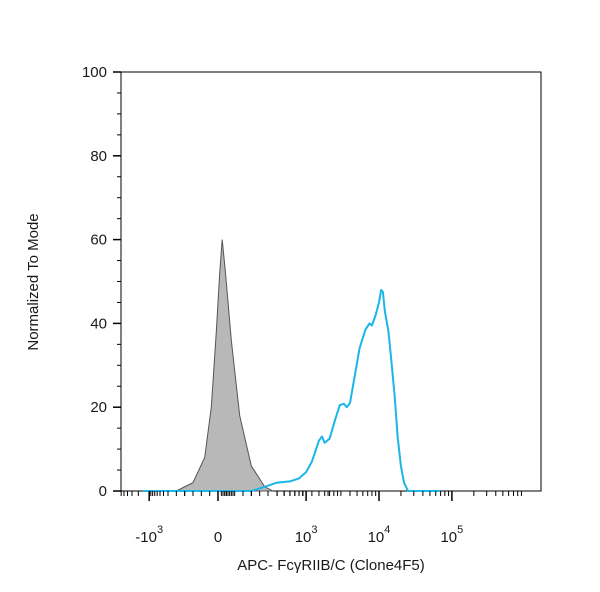  What do you see at coordinates (306, 535) in the screenshot?
I see `x-tick-label: 10³` at bounding box center [306, 535].